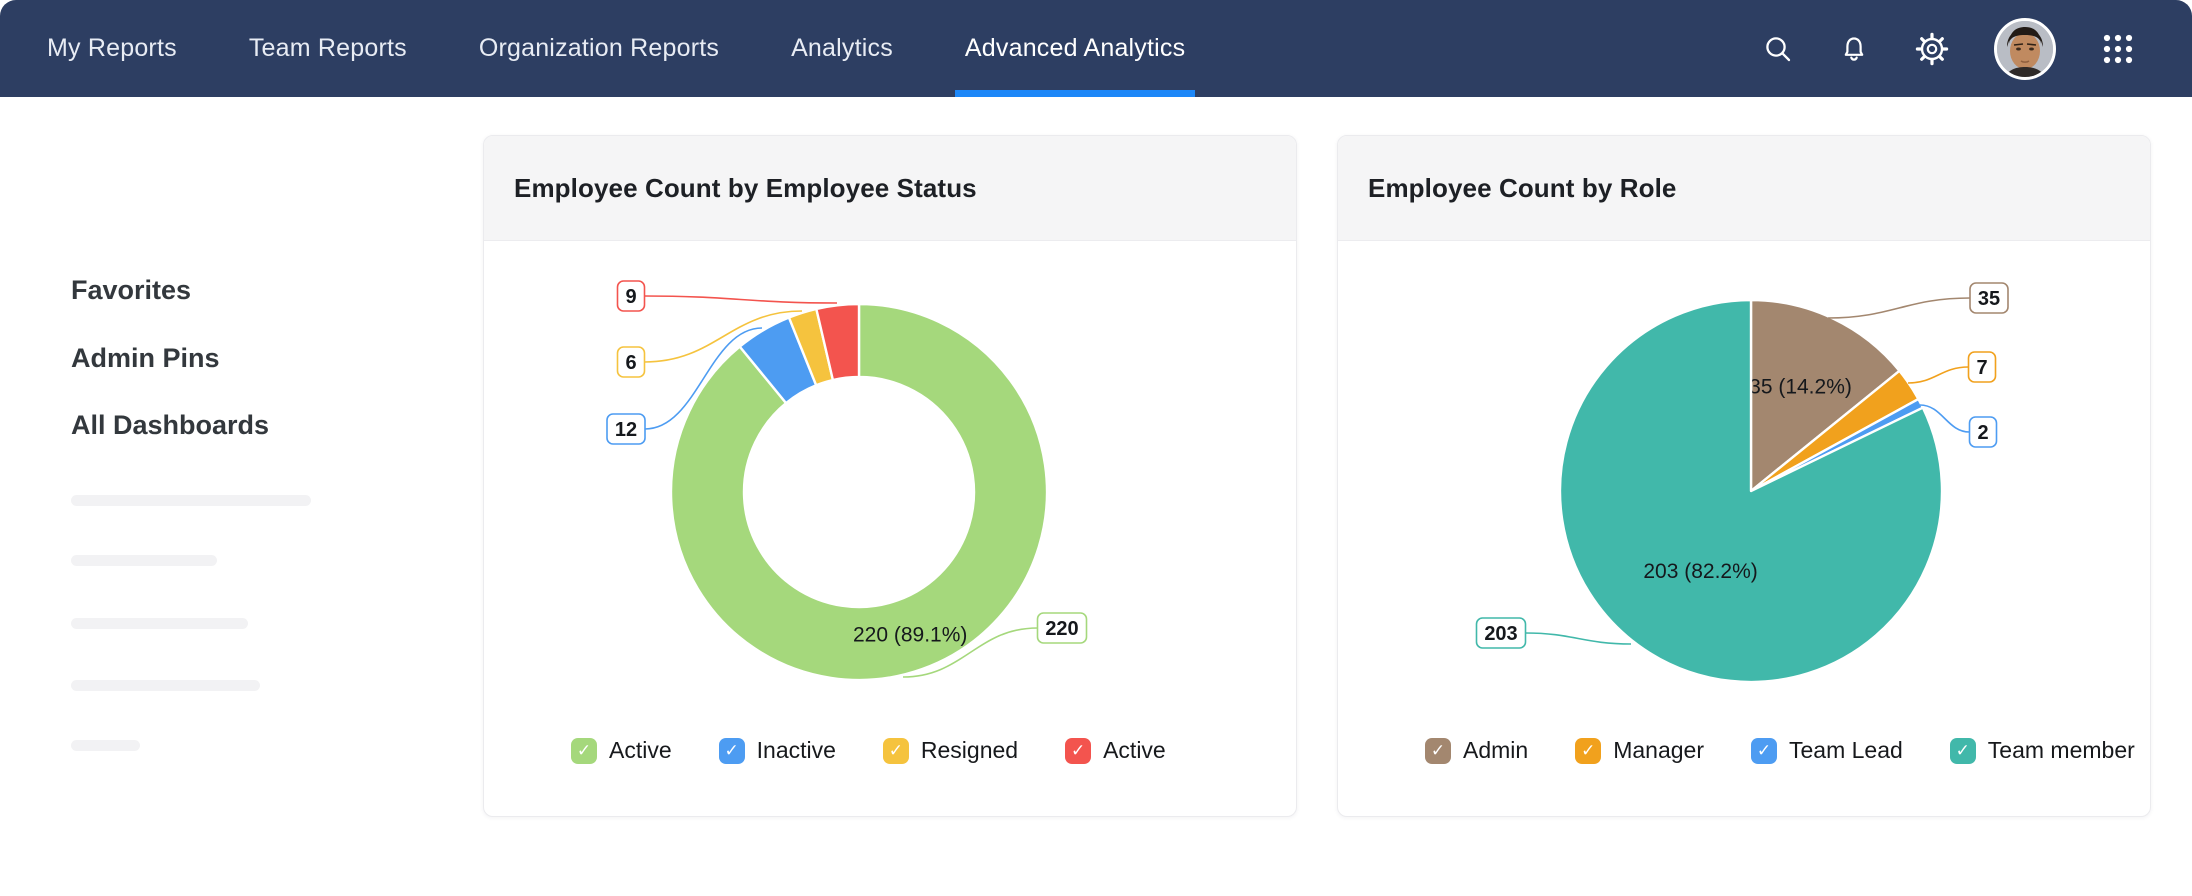 The height and width of the screenshot is (896, 2192). Describe the element at coordinates (1800, 387) in the screenshot. I see `slice-label-admin: 35 (14.2%)` at that location.